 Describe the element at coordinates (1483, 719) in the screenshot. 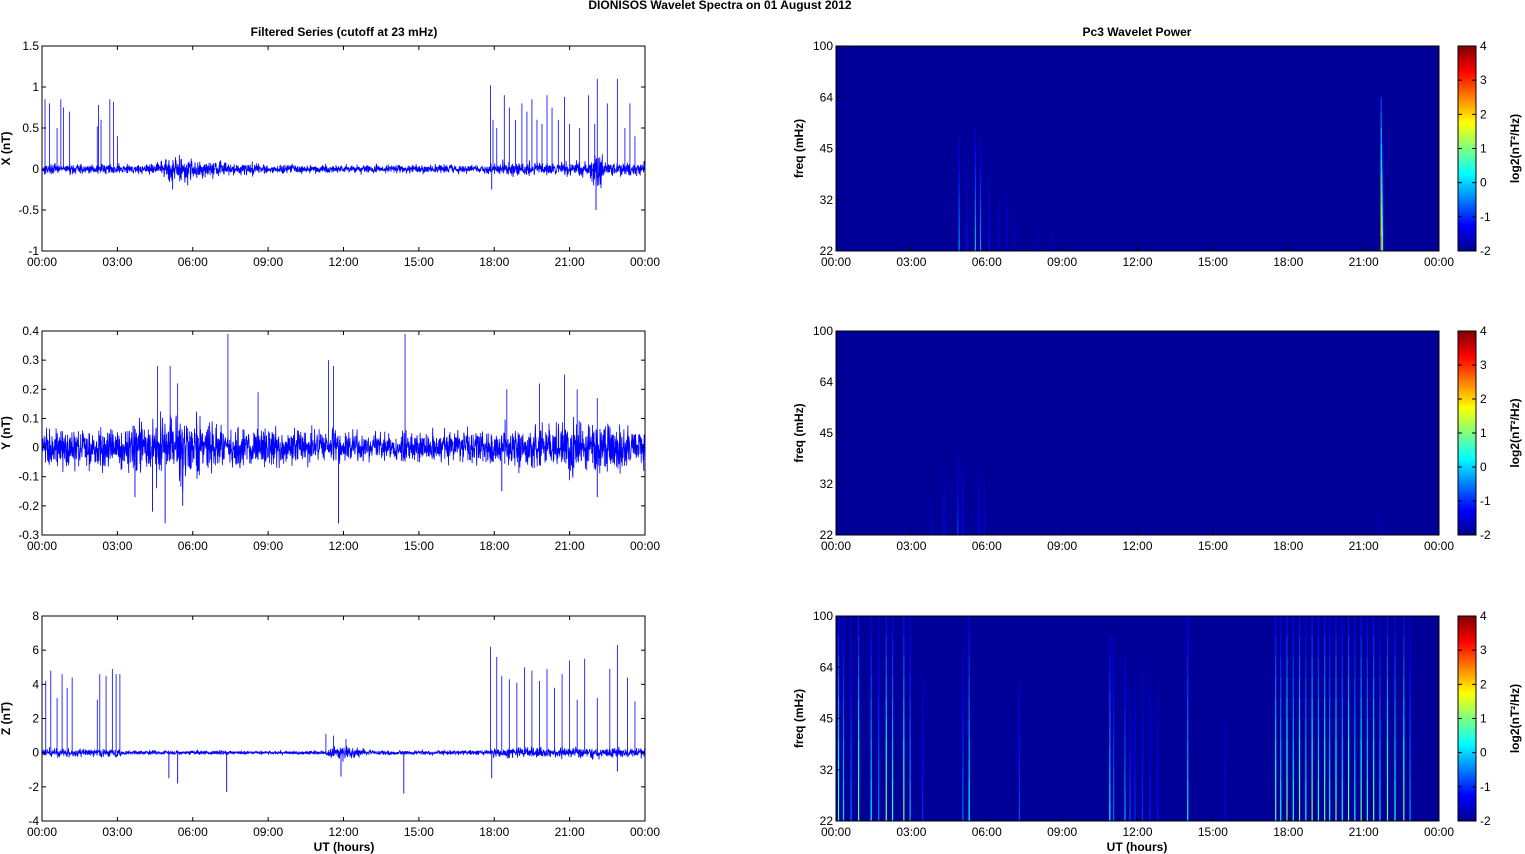

I see `spectrum-z-colorbar-tick-label: 1` at that location.